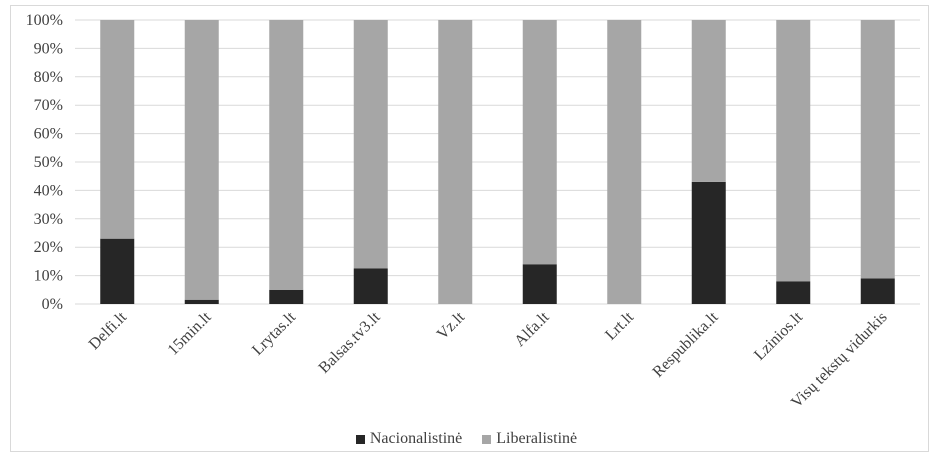 This screenshot has width=933, height=455. What do you see at coordinates (360, 439) in the screenshot?
I see `legend-swatch-nacionalistine` at bounding box center [360, 439].